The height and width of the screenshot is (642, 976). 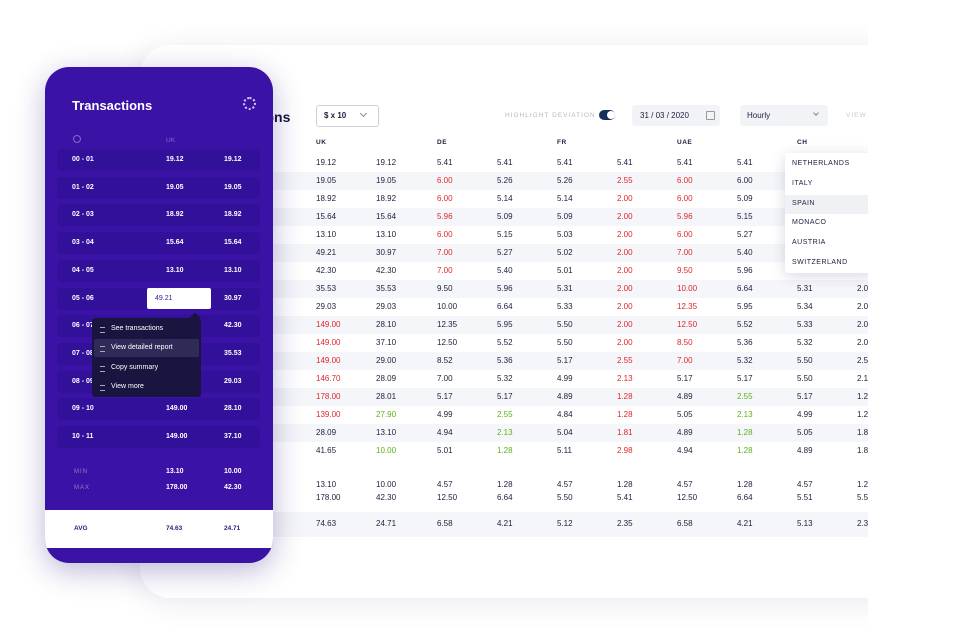 What do you see at coordinates (821, 163) in the screenshot?
I see `dropdown-option: NETHERLANDS` at bounding box center [821, 163].